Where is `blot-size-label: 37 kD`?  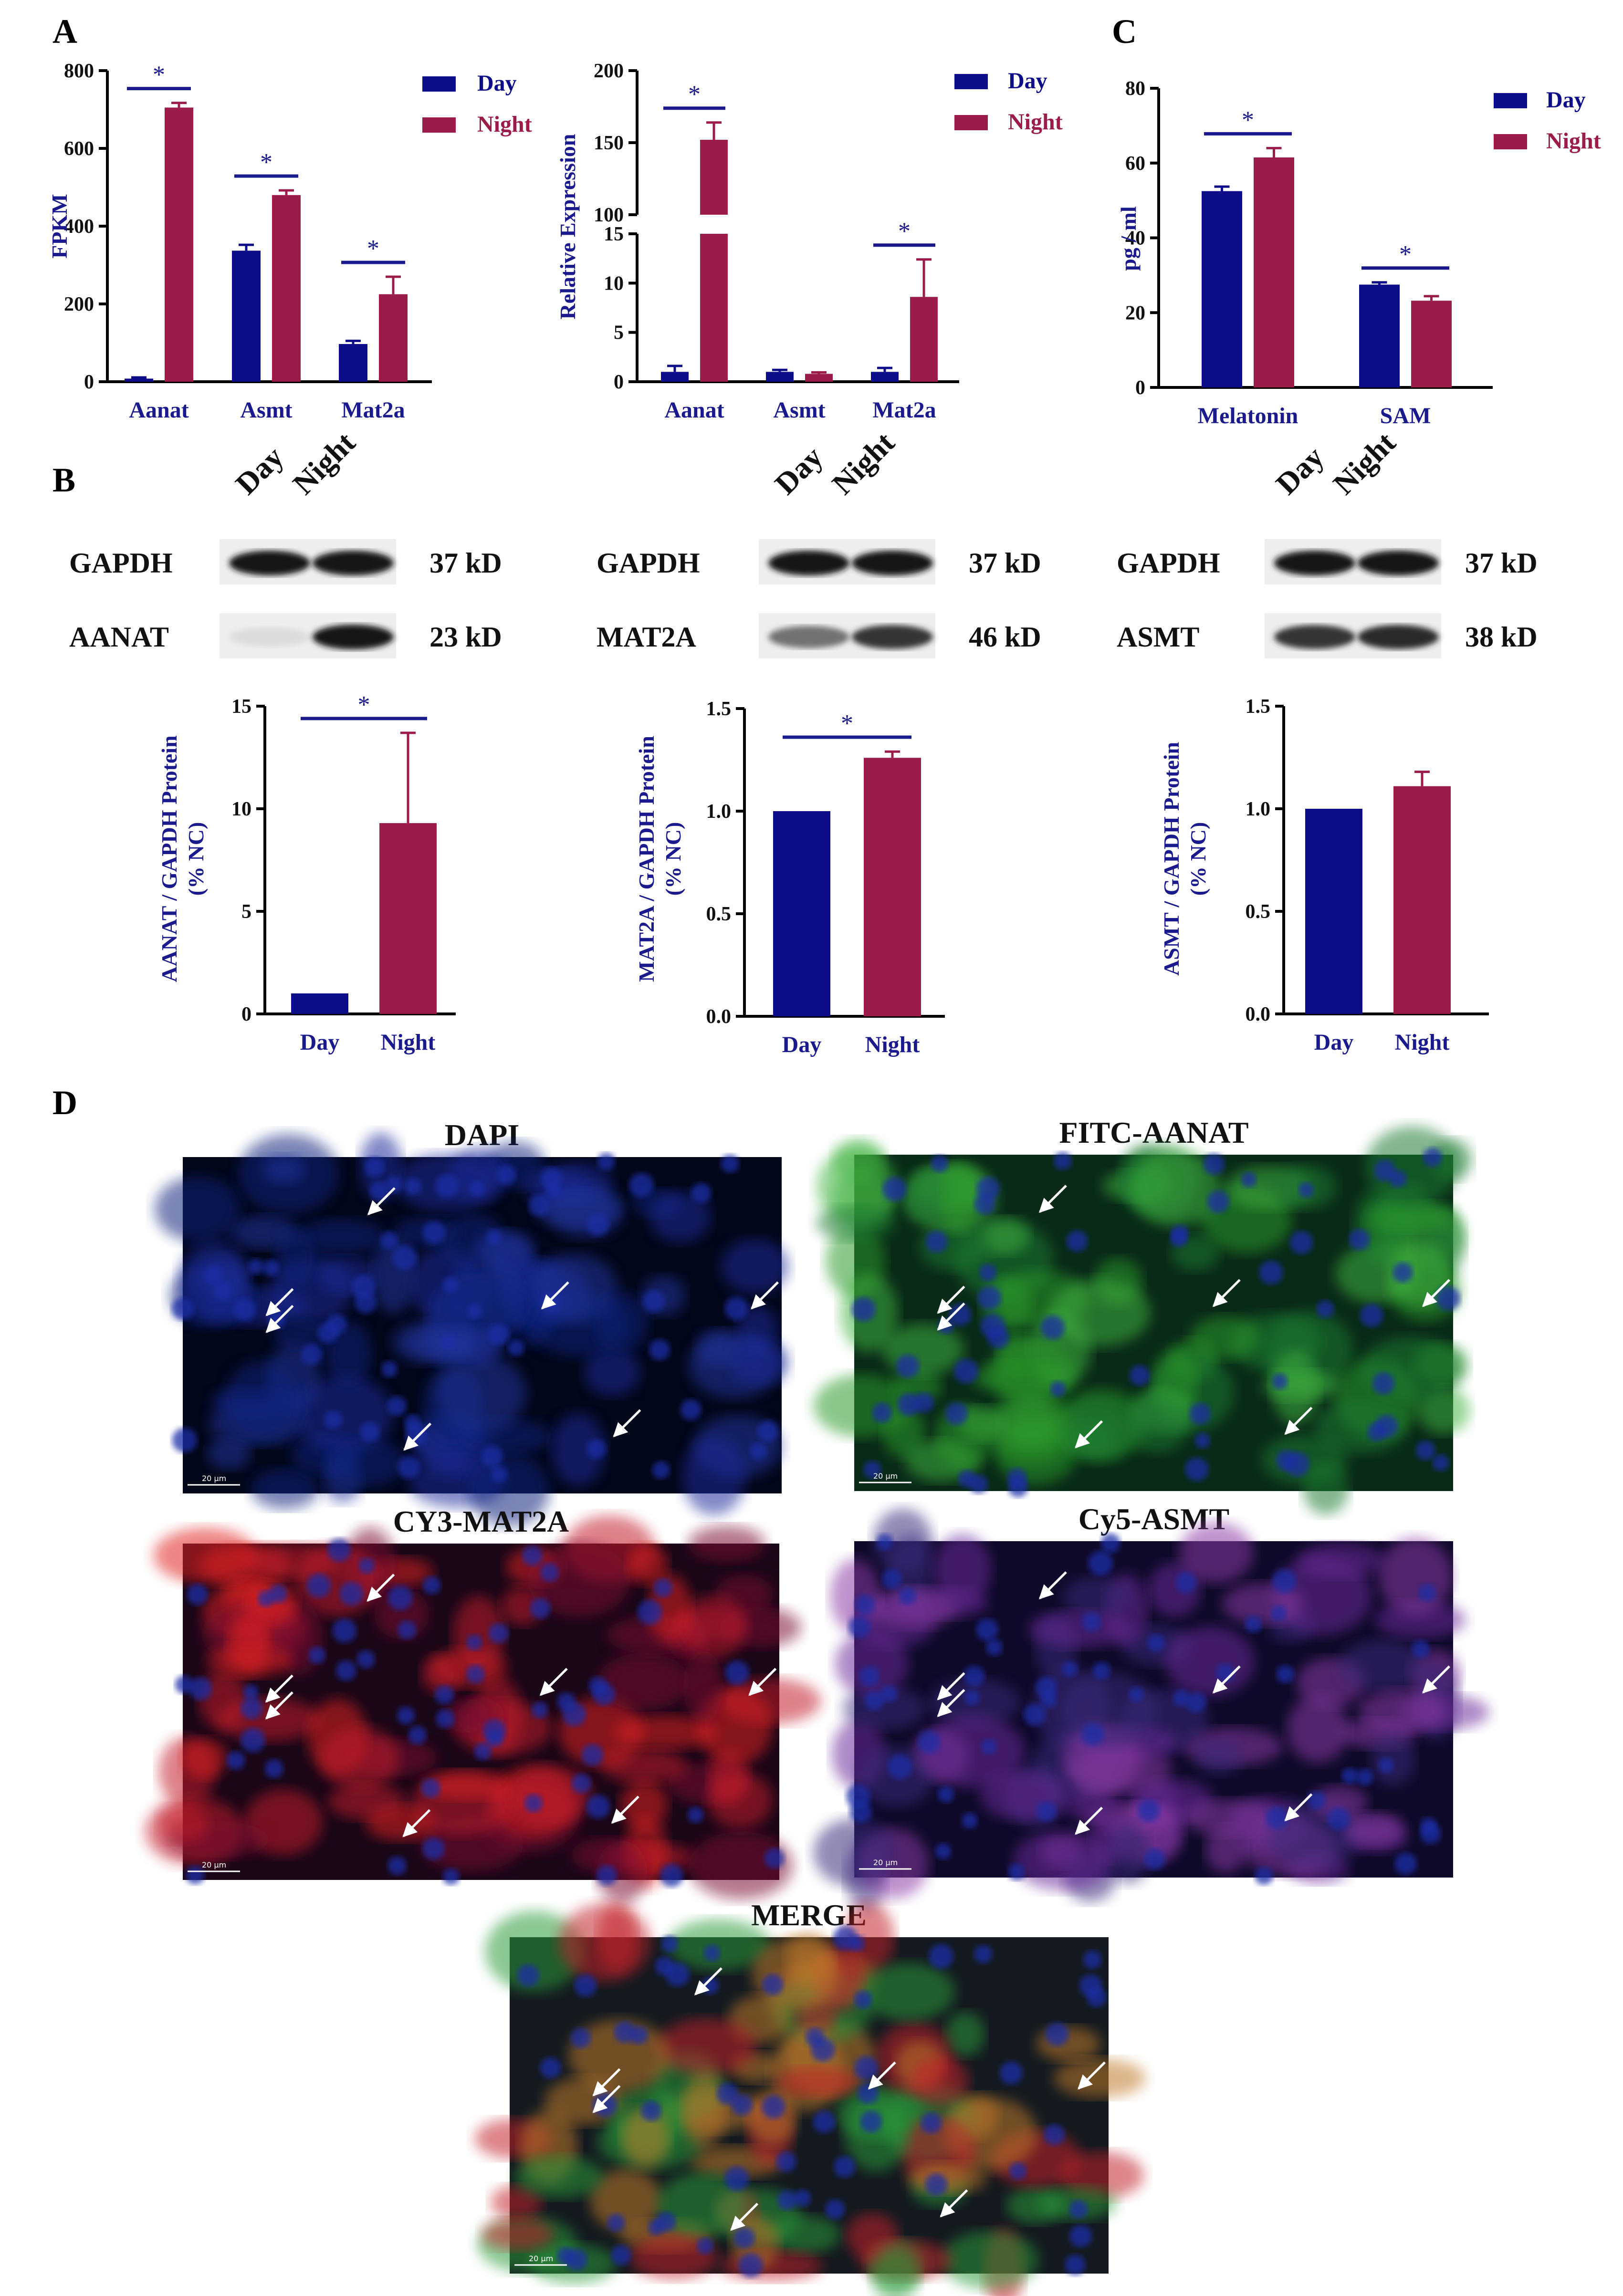 blot-size-label: 37 kD is located at coordinates (1501, 563).